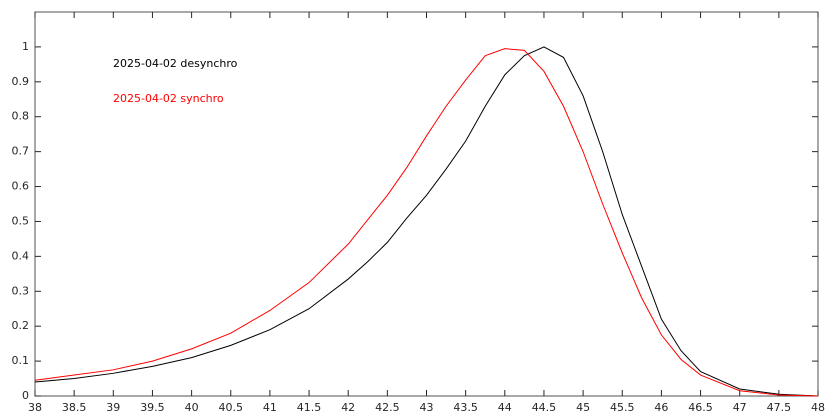  Describe the element at coordinates (231, 407) in the screenshot. I see `x-tick-label: 40.5` at that location.